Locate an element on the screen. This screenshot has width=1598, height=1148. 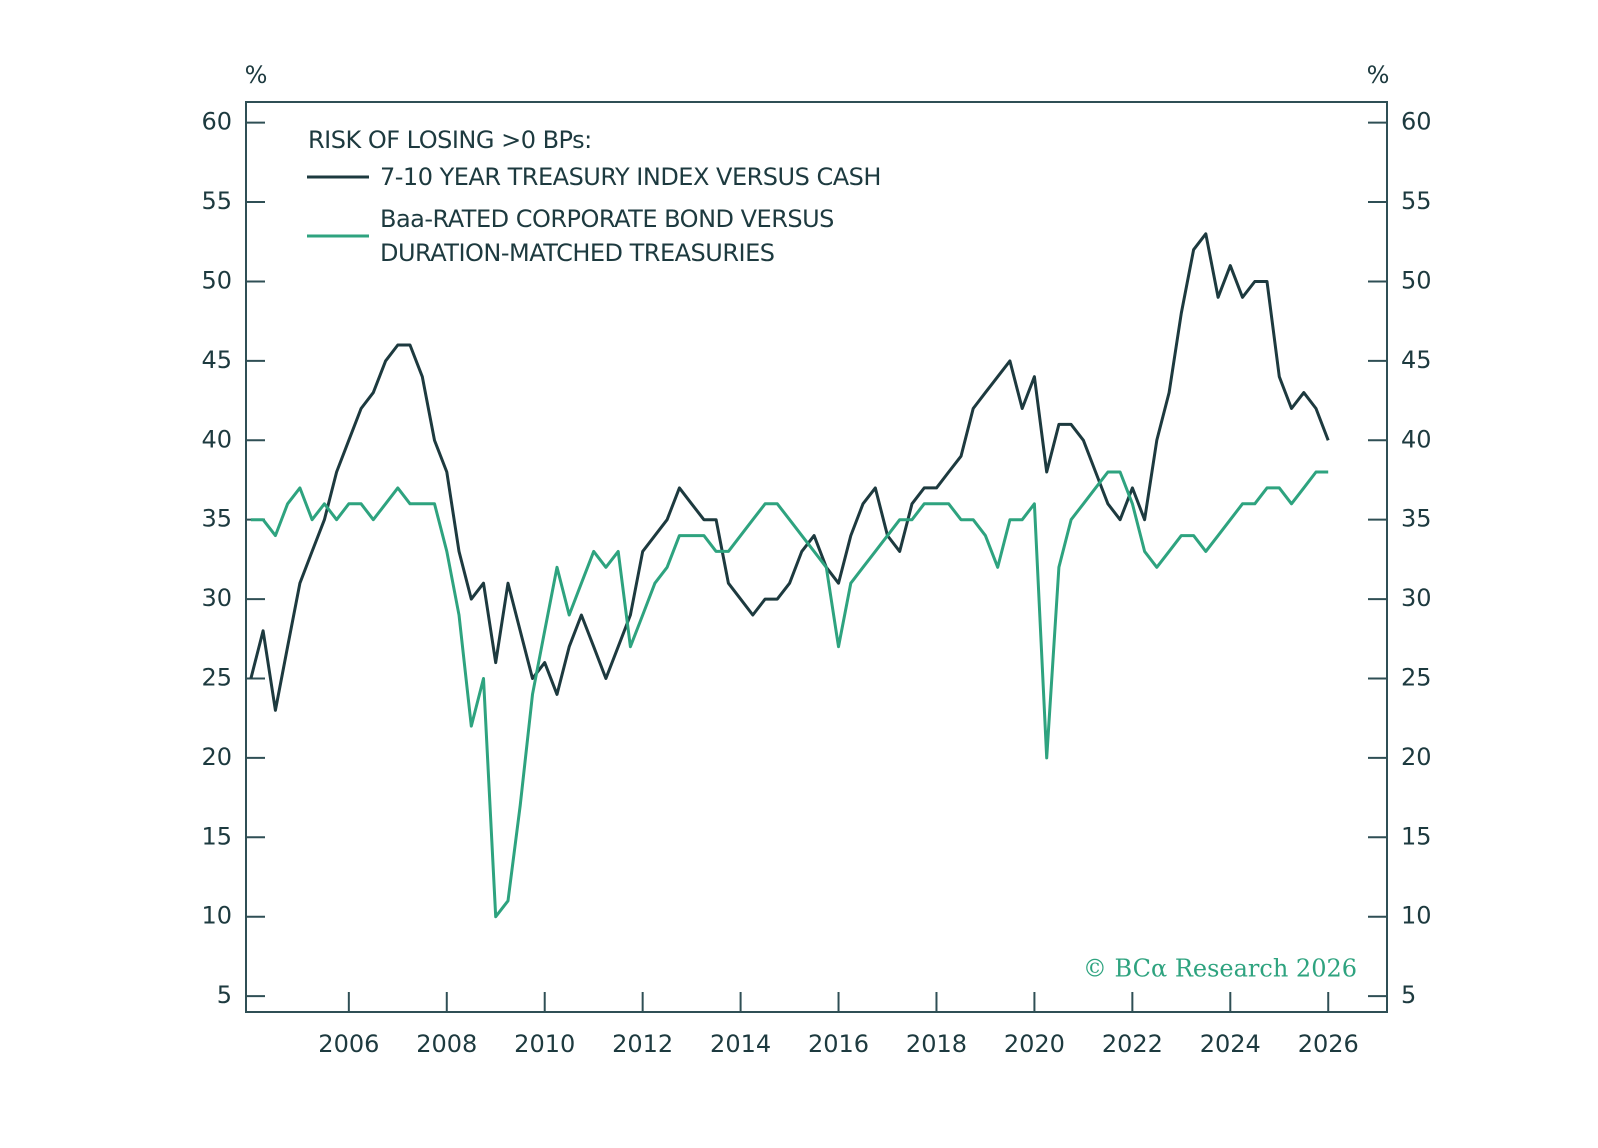
x-tick-label: 2024 is located at coordinates (1230, 1044).